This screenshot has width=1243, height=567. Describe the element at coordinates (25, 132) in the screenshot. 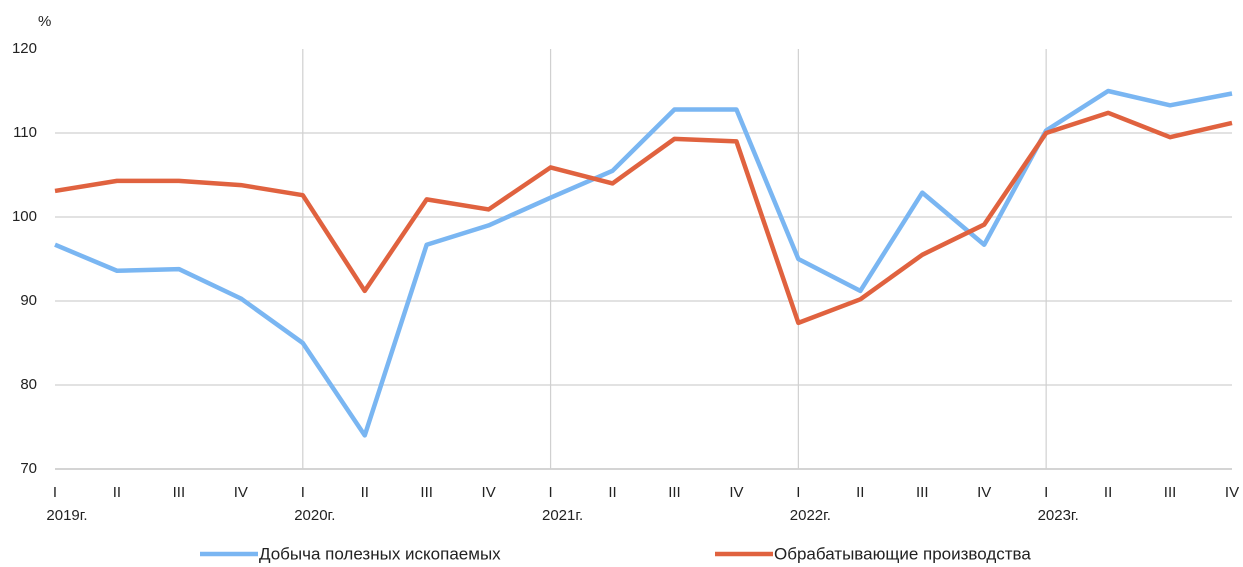

I see `y-tick-label: 110` at that location.